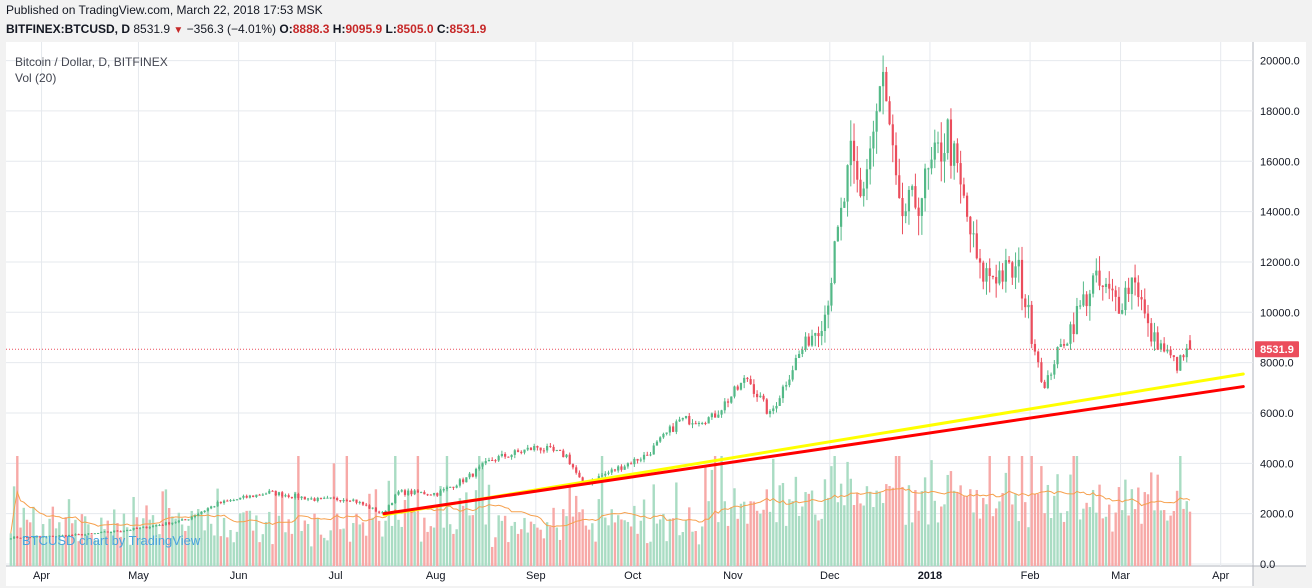 This screenshot has height=588, width=1312. What do you see at coordinates (35, 78) in the screenshot?
I see `volume-title: Vol (20)` at bounding box center [35, 78].